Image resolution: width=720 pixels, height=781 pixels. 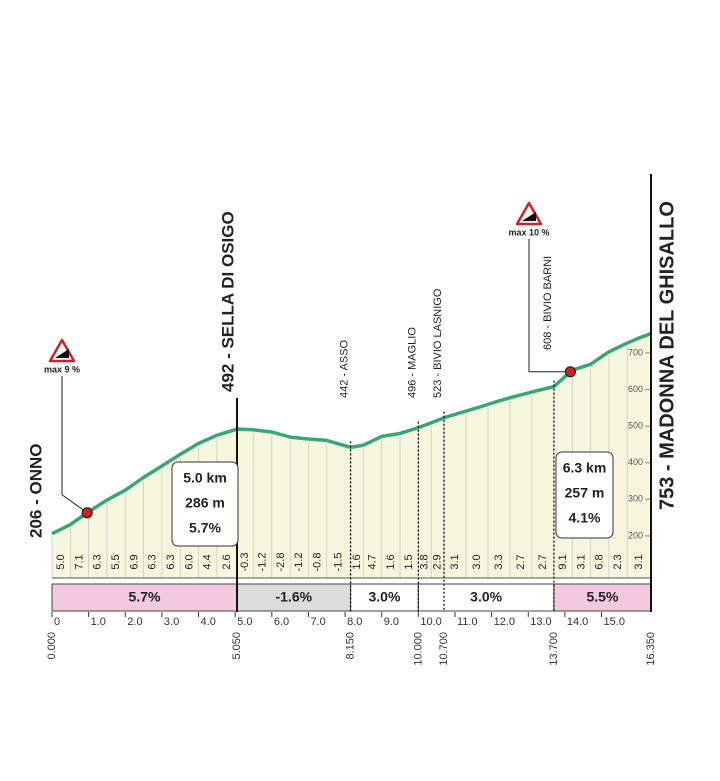 I want to click on y-tick-label: 700, so click(x=635, y=352).